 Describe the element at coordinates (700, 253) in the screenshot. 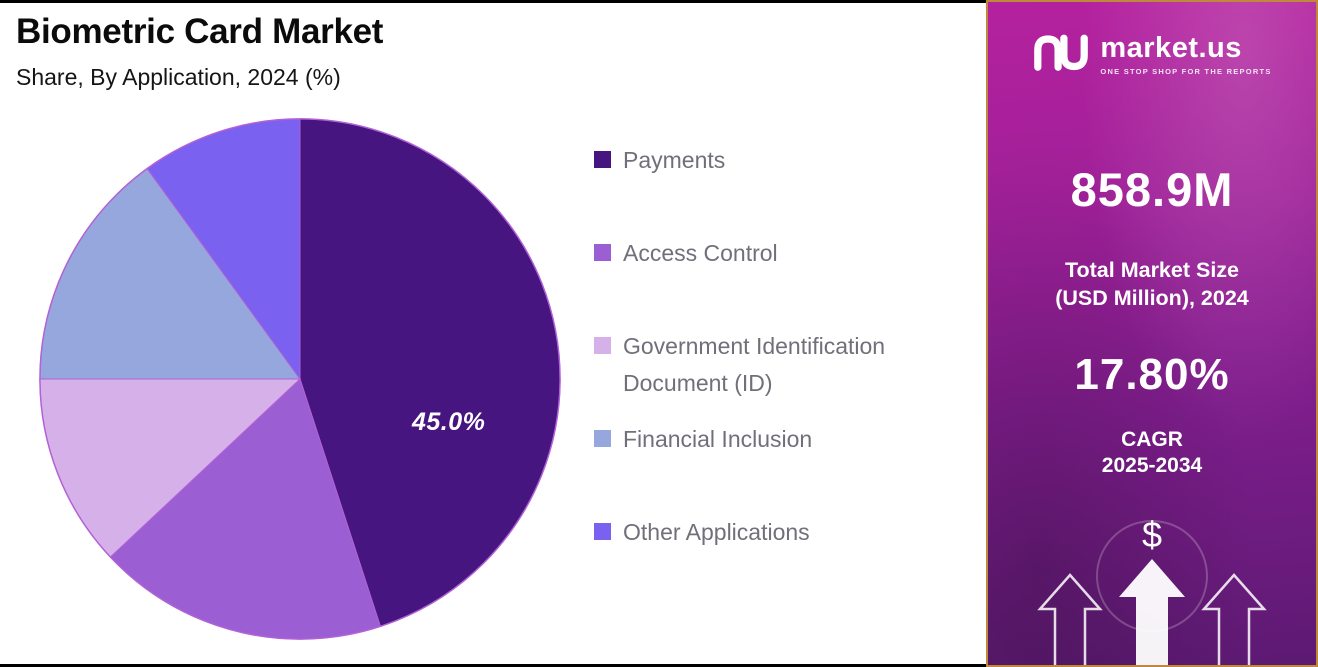

I see `legend-label: Access Control` at that location.